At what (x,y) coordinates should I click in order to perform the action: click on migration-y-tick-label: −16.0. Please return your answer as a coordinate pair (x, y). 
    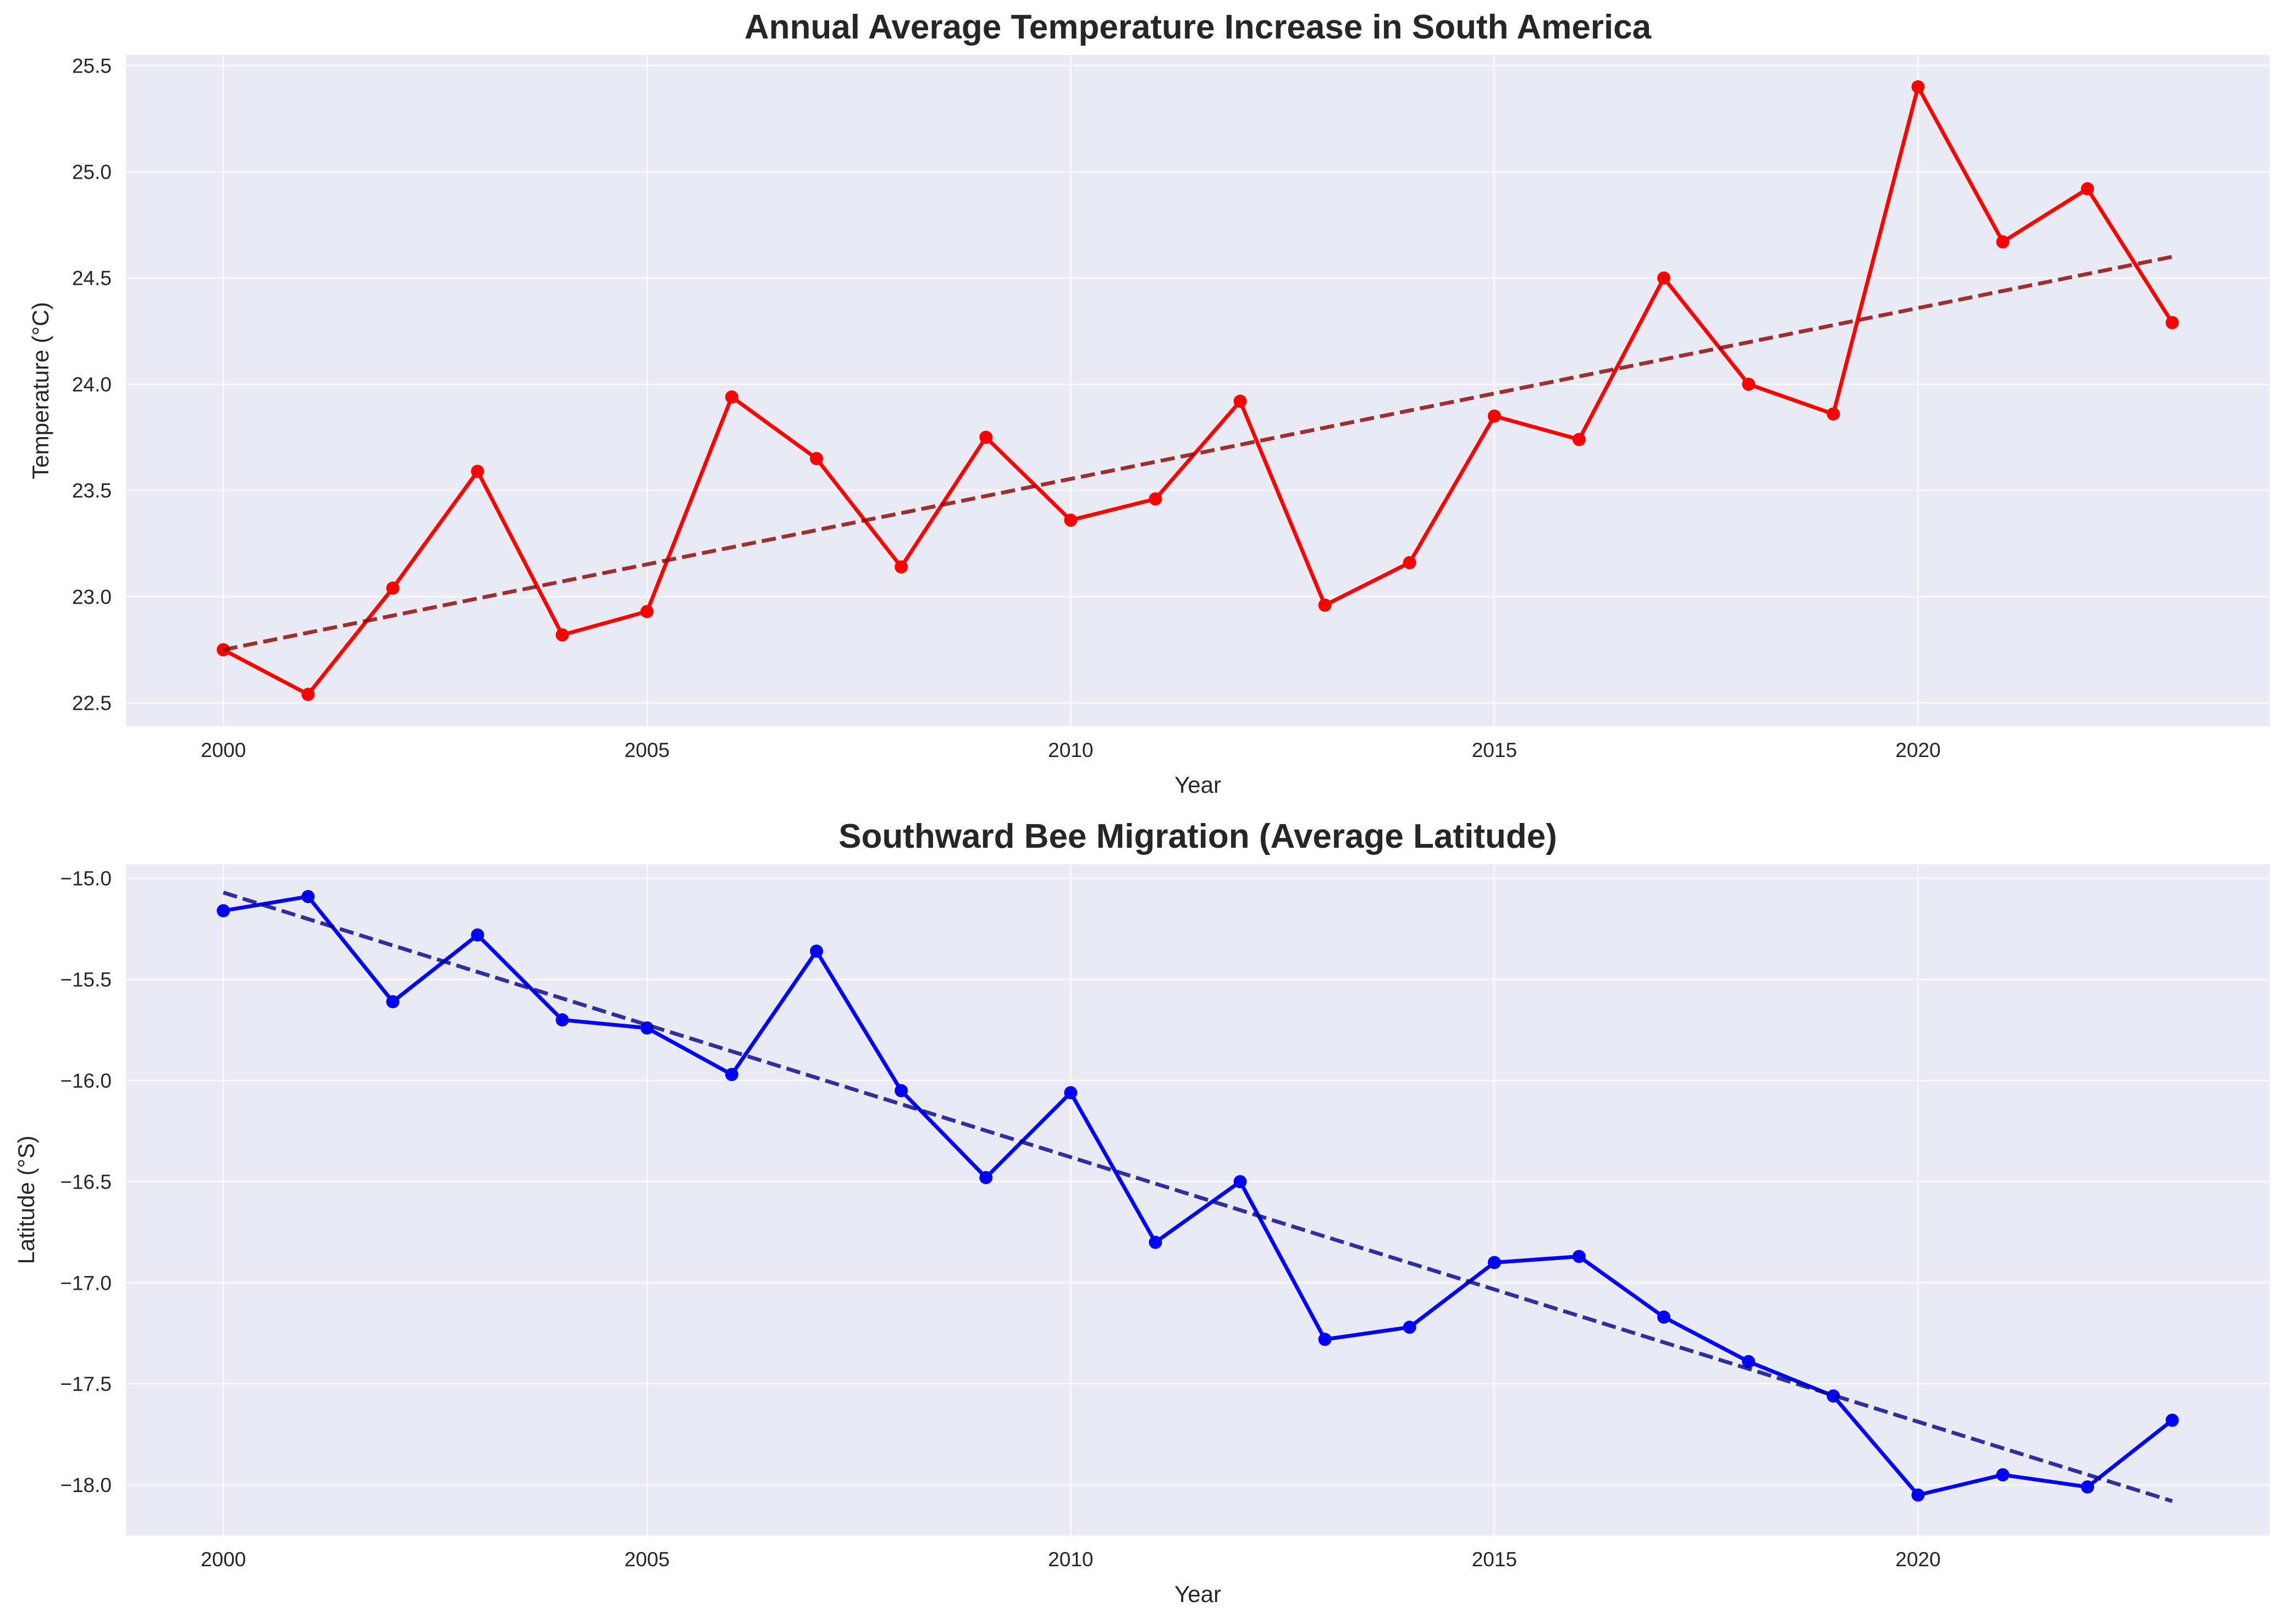
    Looking at the image, I should click on (86, 1081).